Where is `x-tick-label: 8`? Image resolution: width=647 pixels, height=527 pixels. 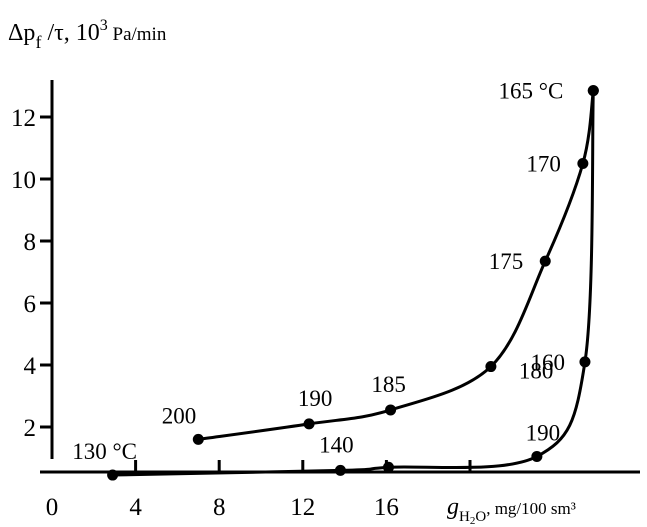 x-tick-label: 8 is located at coordinates (219, 507).